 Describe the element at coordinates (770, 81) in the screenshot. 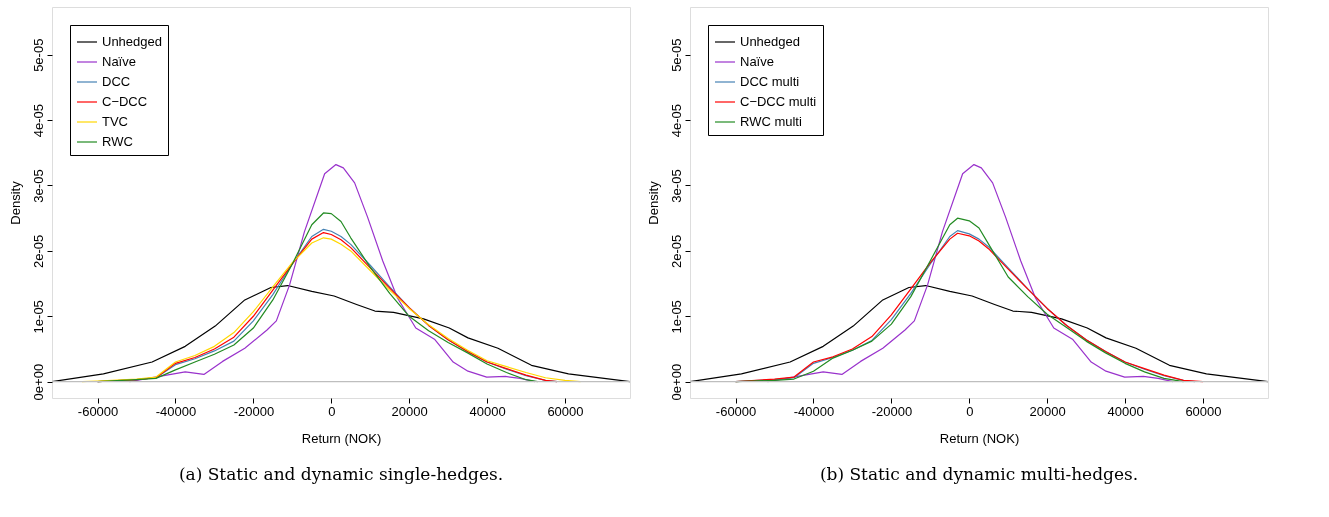

I see `legend-label: DCC multi` at that location.